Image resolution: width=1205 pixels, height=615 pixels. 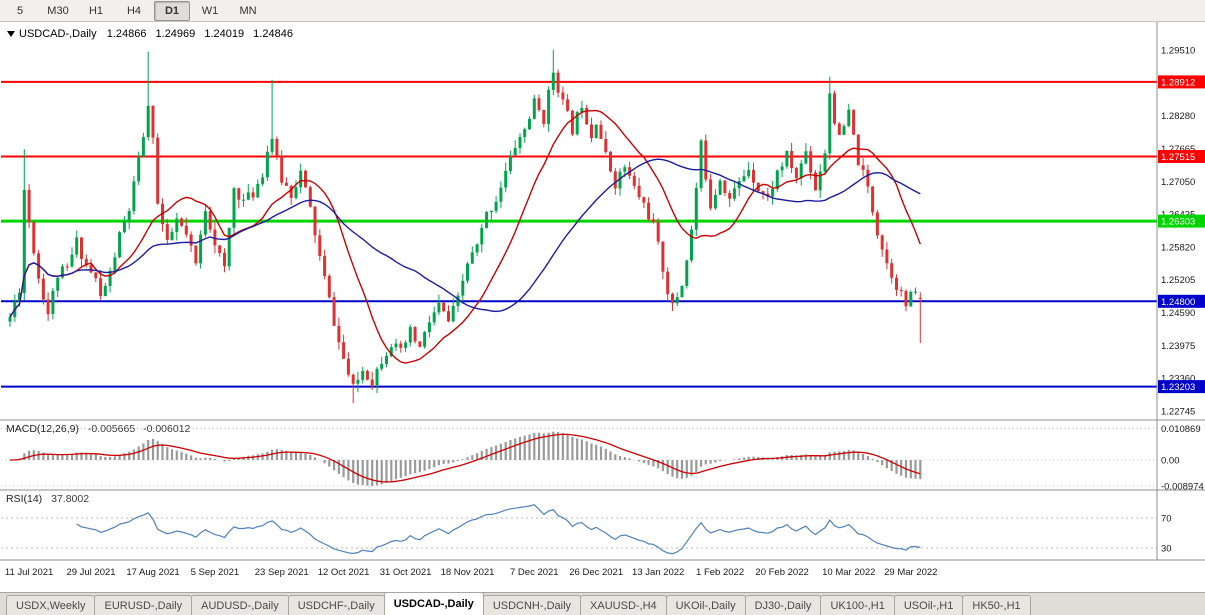 I want to click on timeframe-button-w1: W1, so click(x=210, y=10).